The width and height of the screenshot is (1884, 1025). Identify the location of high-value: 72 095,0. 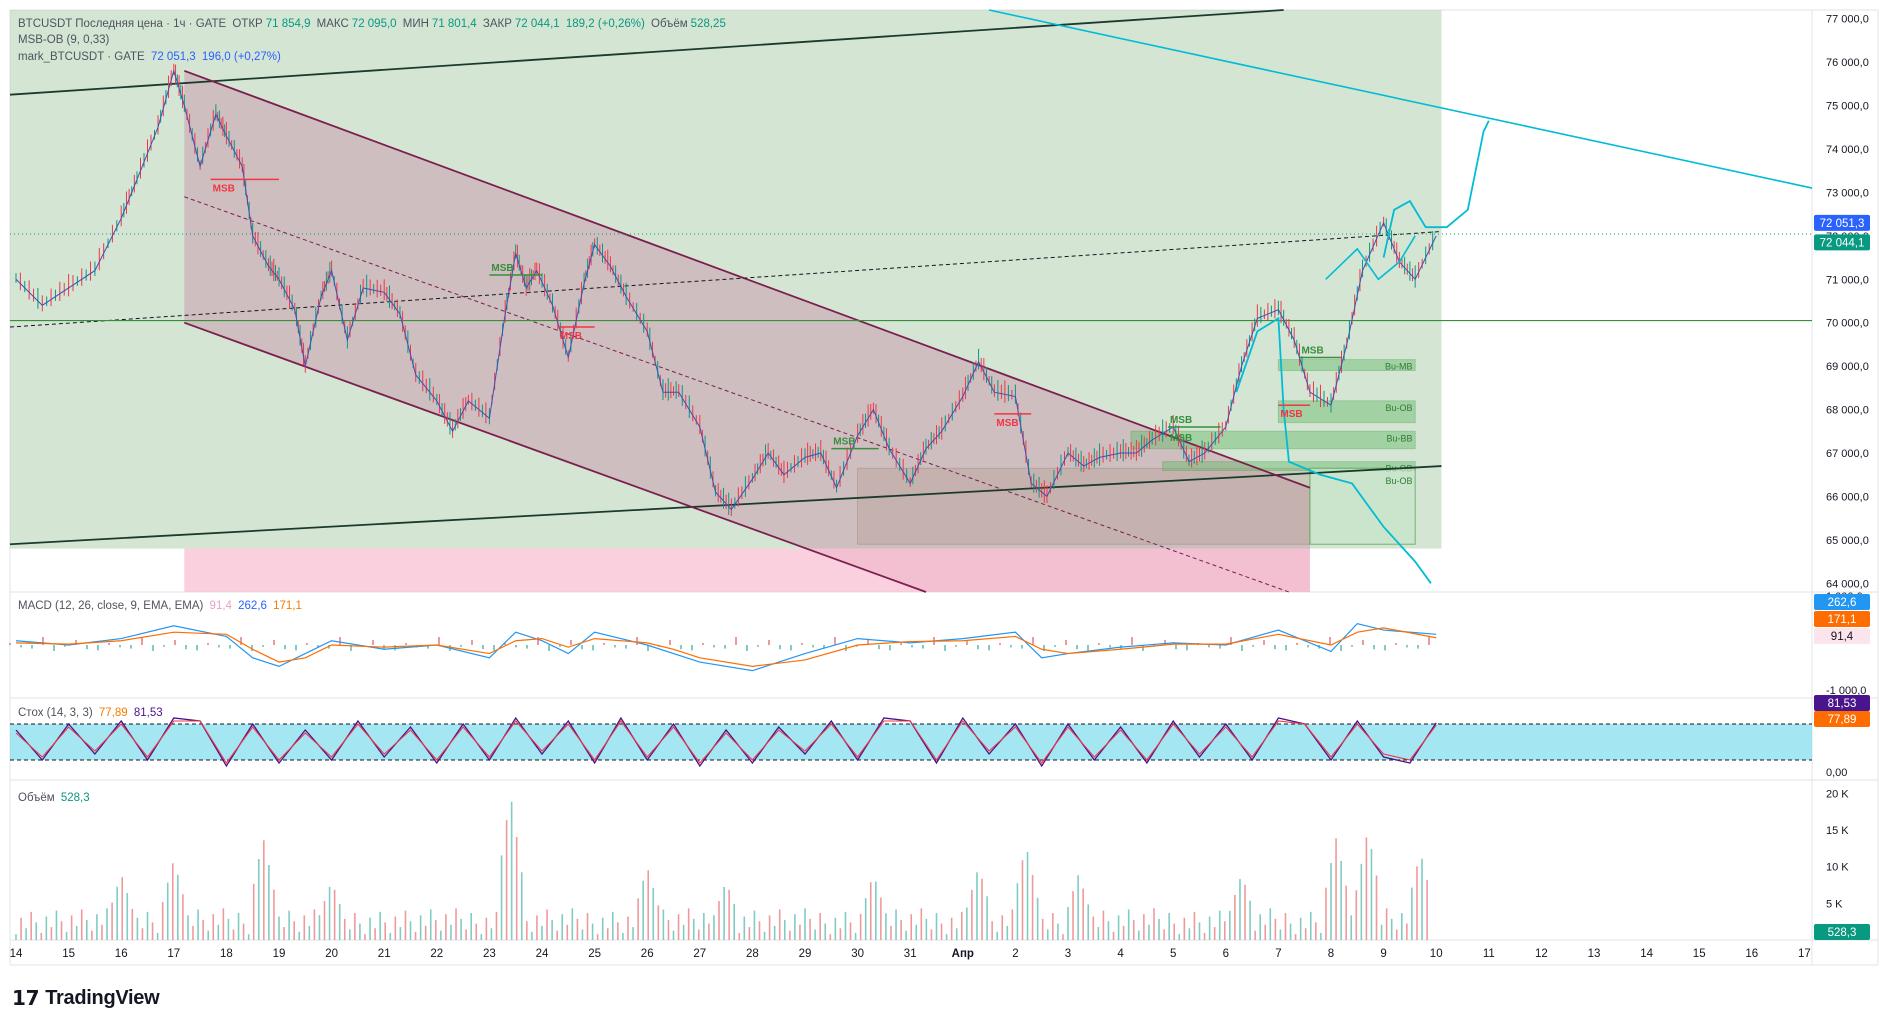
(374, 24).